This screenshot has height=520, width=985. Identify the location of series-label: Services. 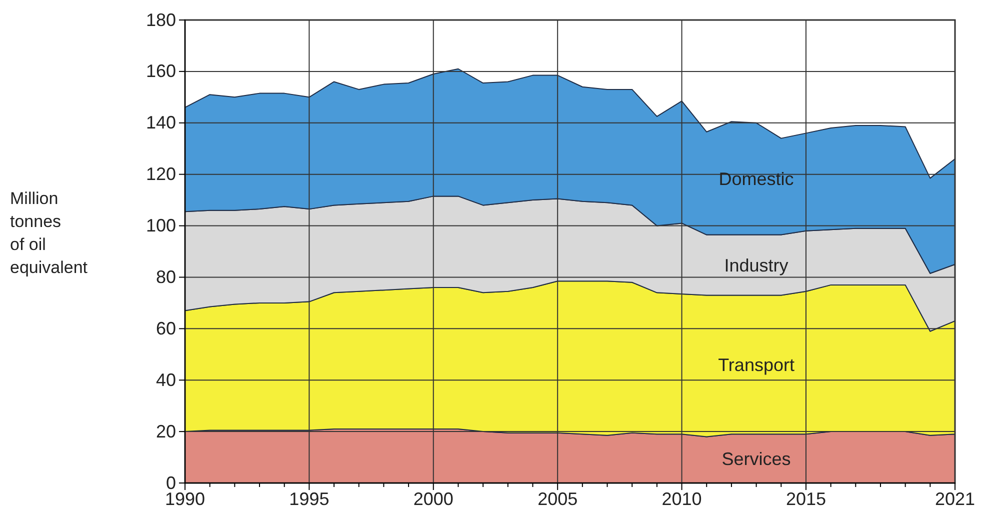
(756, 458).